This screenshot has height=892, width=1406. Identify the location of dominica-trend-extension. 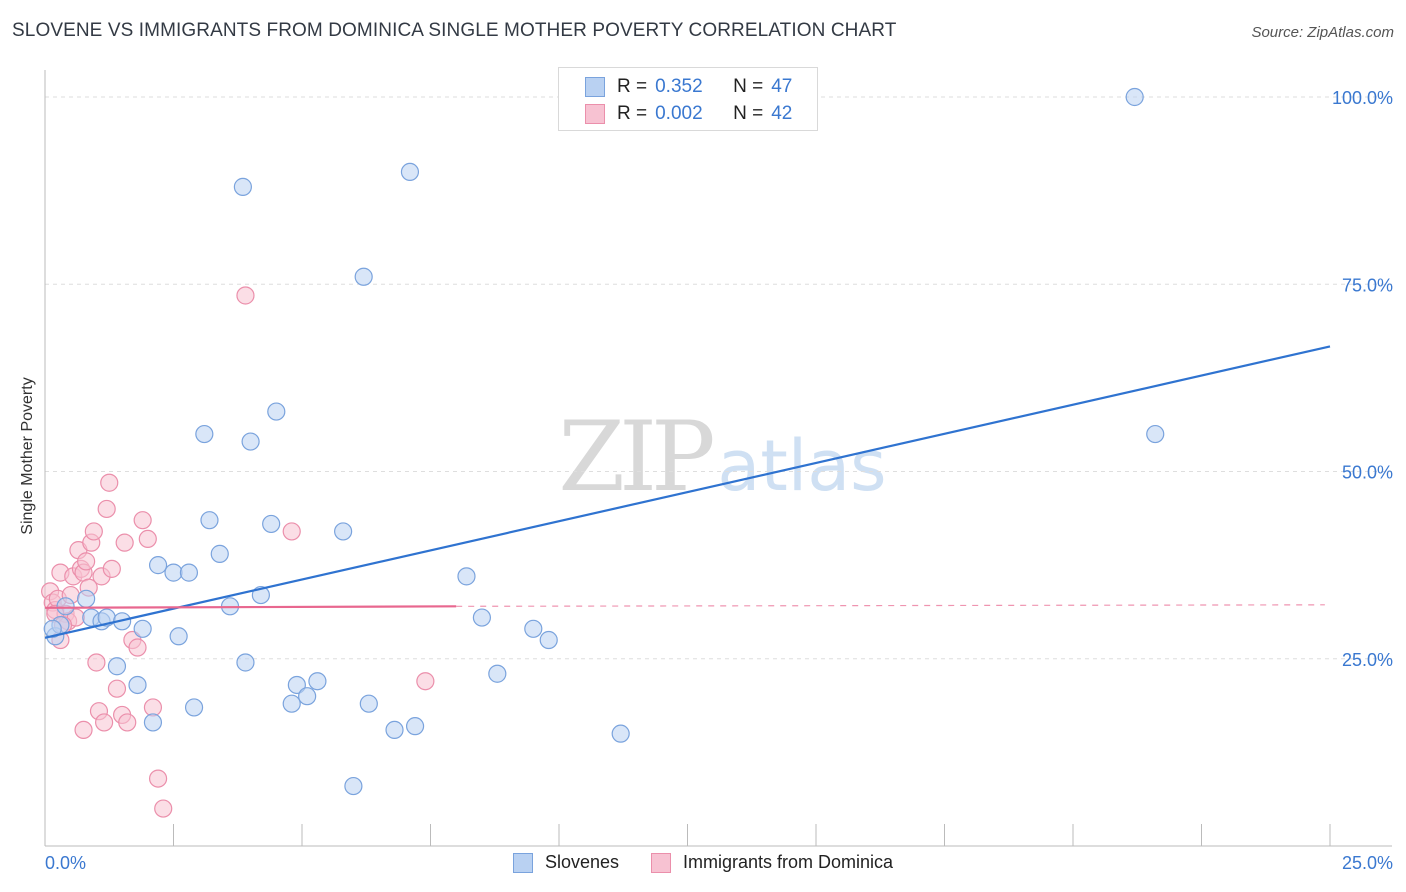
(890, 605).